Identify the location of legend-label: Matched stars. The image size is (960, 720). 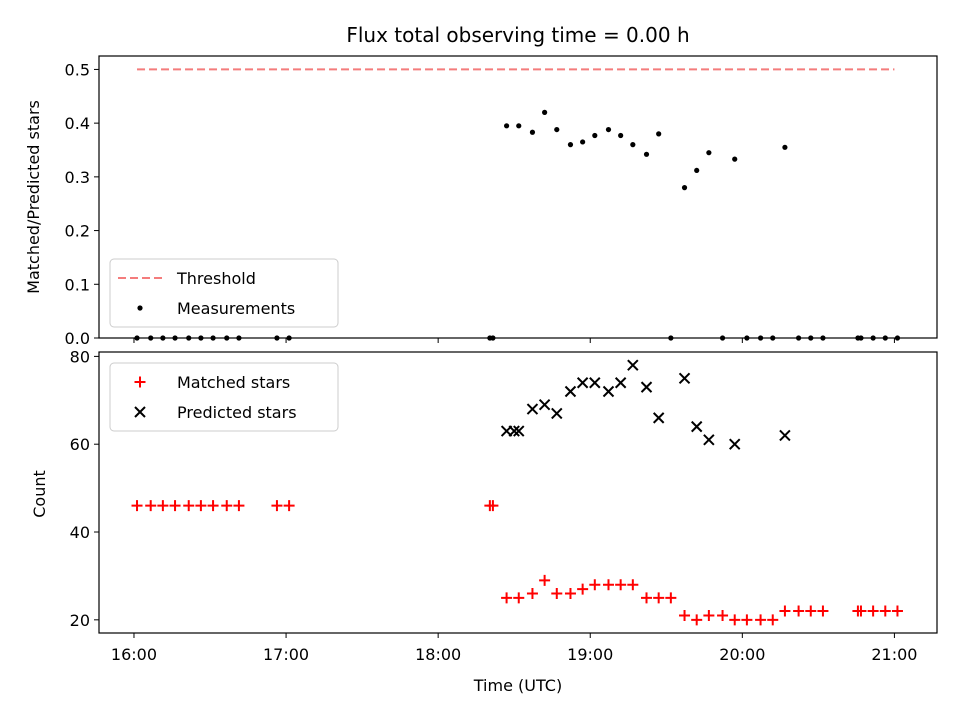
(233, 382).